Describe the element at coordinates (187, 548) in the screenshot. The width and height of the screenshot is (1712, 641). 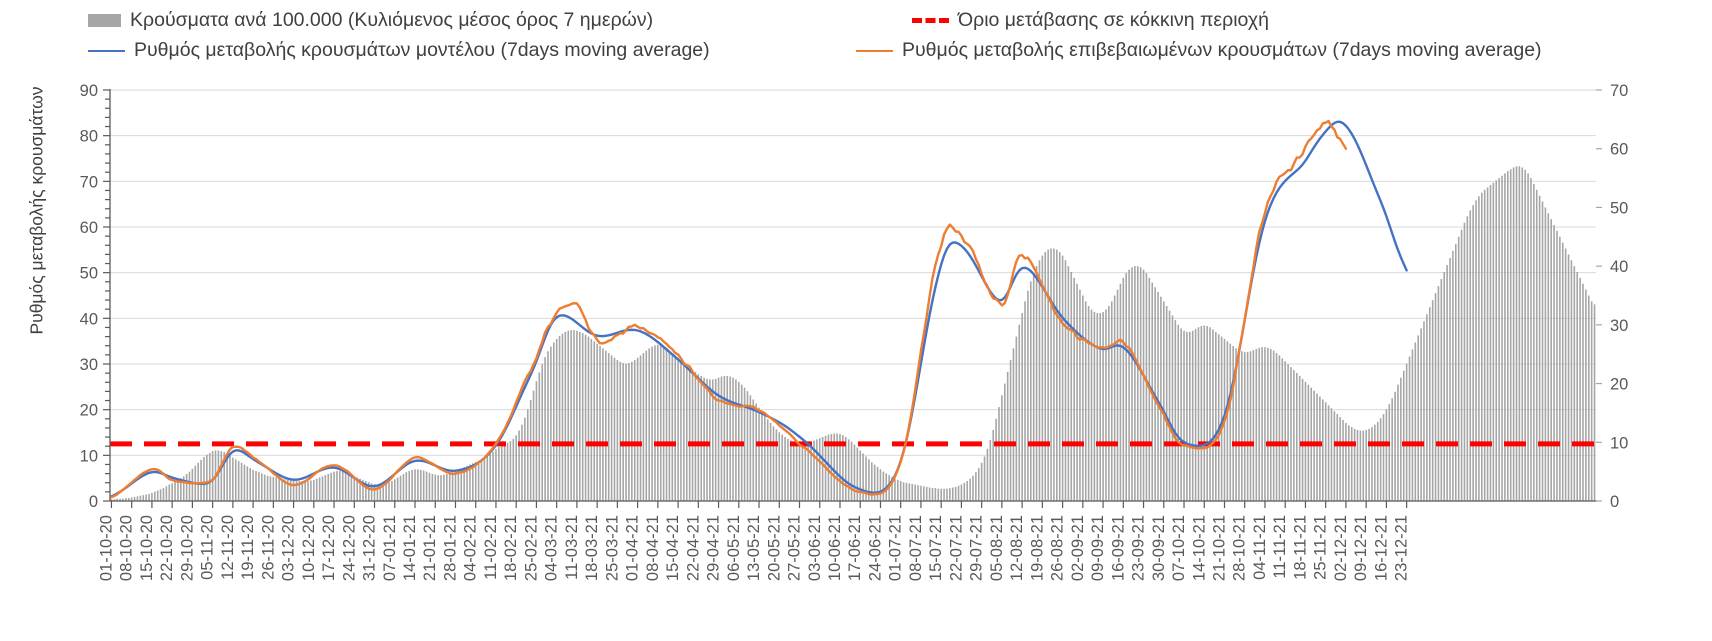
I see `x-axis-tick: 29-10-20` at that location.